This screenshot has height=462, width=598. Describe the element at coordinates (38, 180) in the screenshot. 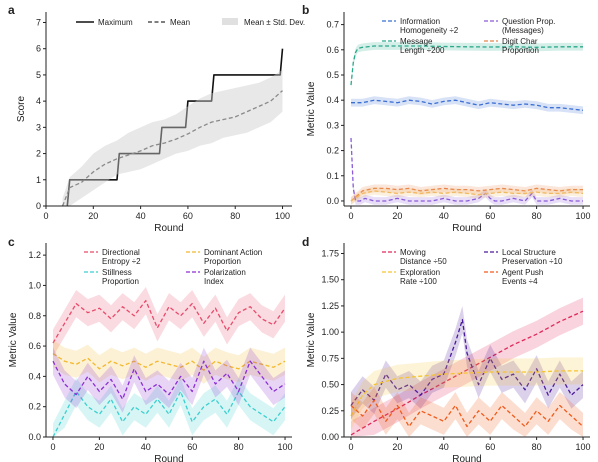

I see `y-tick-label: 1` at that location.